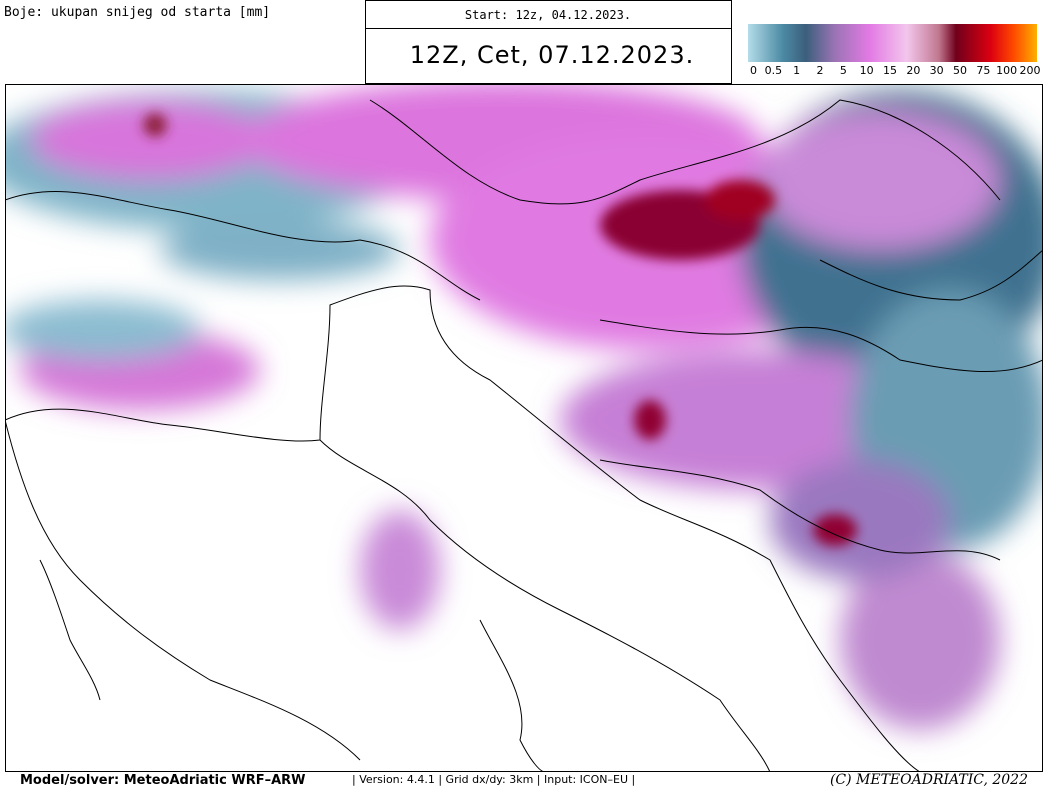 The image size is (1050, 792). I want to click on legend-title: Boje: ukupan snijeg od starta [mm], so click(137, 12).